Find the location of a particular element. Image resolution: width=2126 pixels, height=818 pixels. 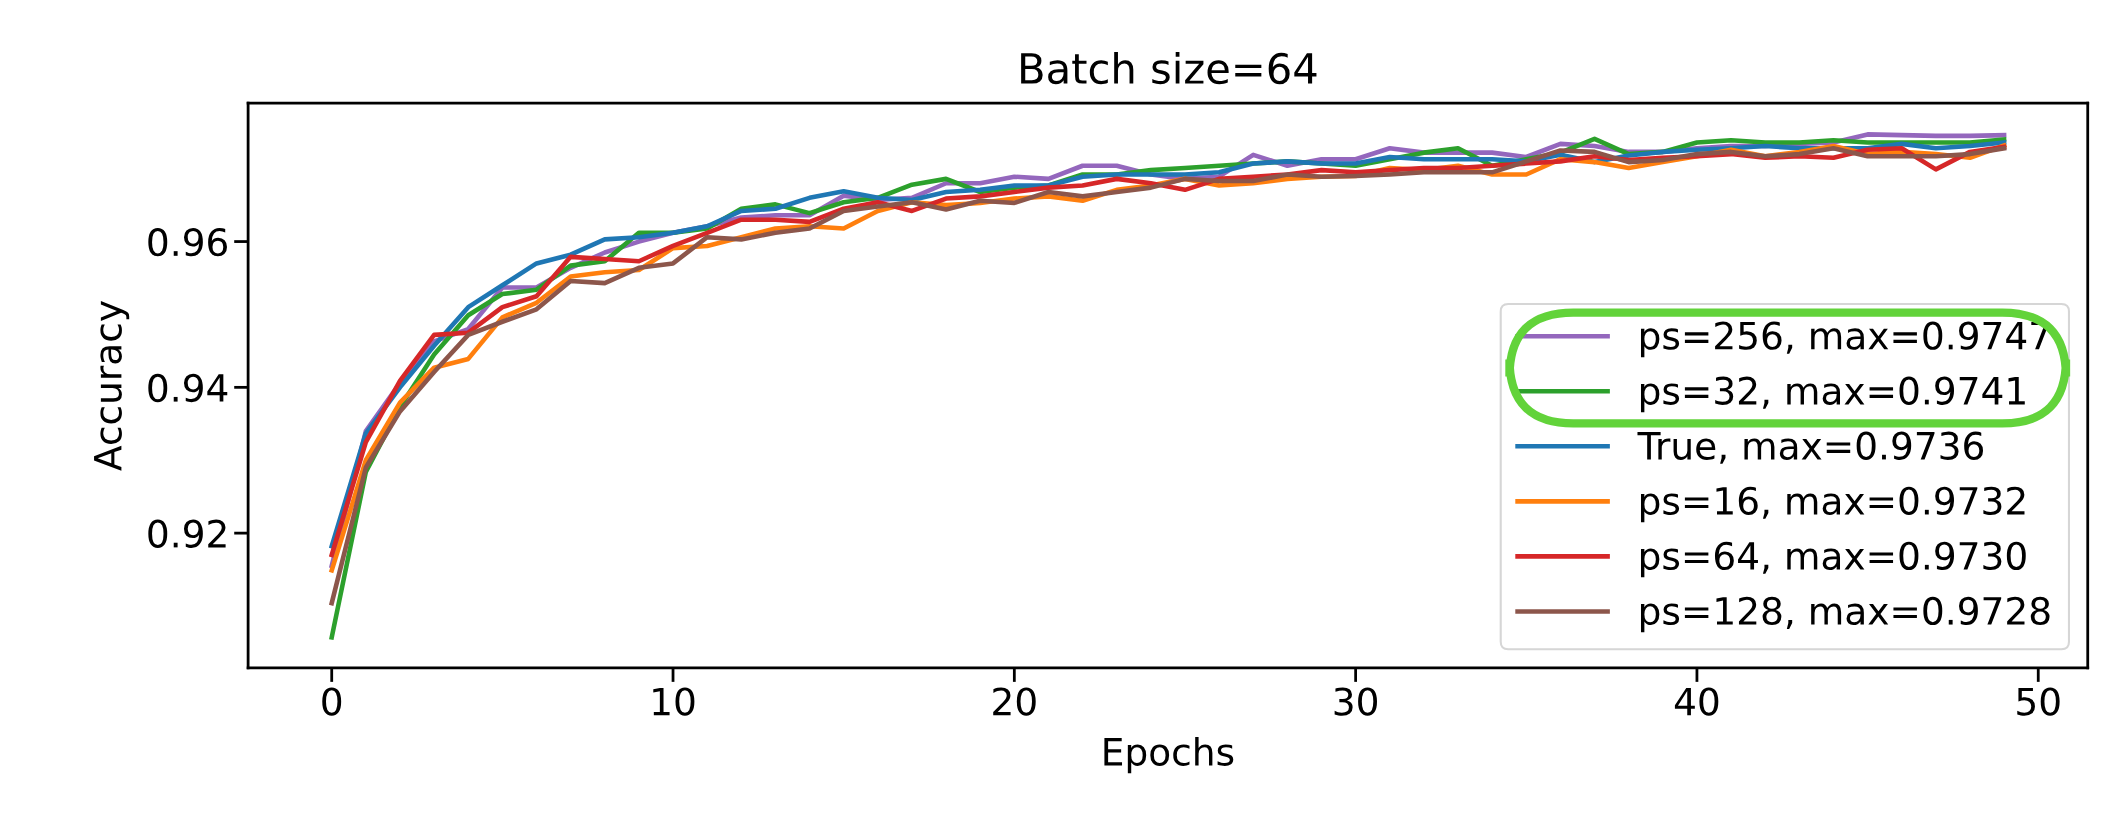

legend-label: ps=256, max=0.9747 is located at coordinates (1844, 339).